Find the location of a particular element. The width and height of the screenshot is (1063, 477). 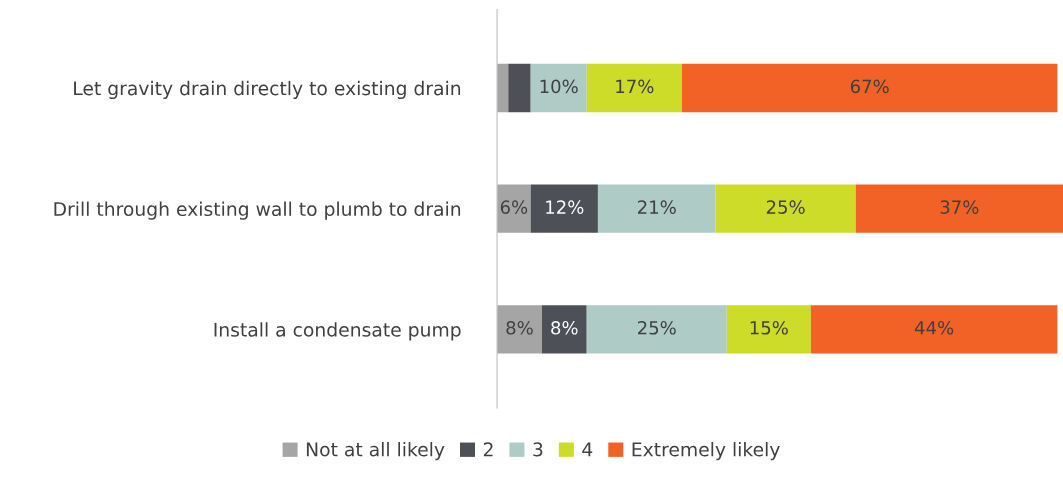

data-label: 10% is located at coordinates (559, 86).